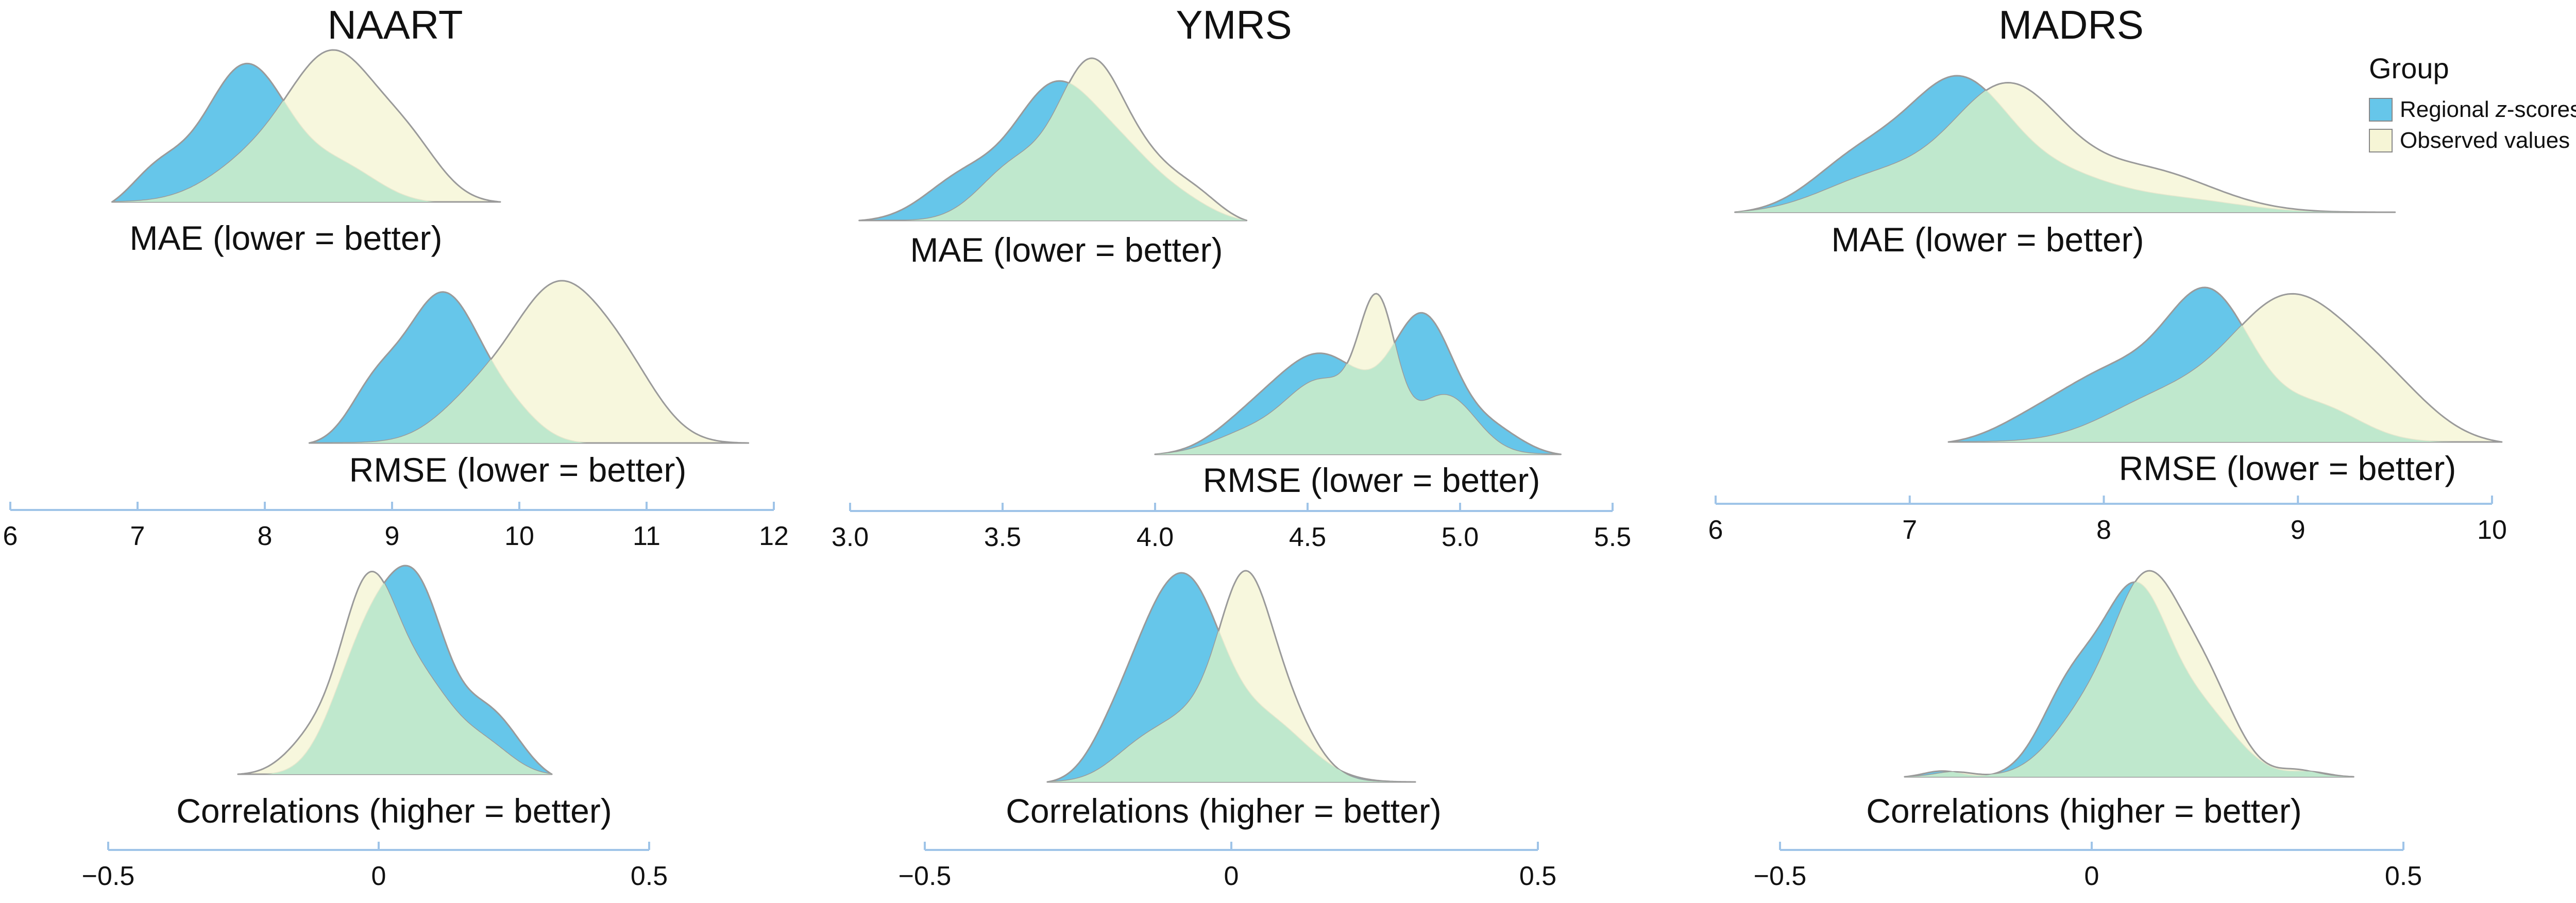 Image resolution: width=2576 pixels, height=903 pixels. I want to click on legend-label: Regional z-scores, so click(2488, 110).